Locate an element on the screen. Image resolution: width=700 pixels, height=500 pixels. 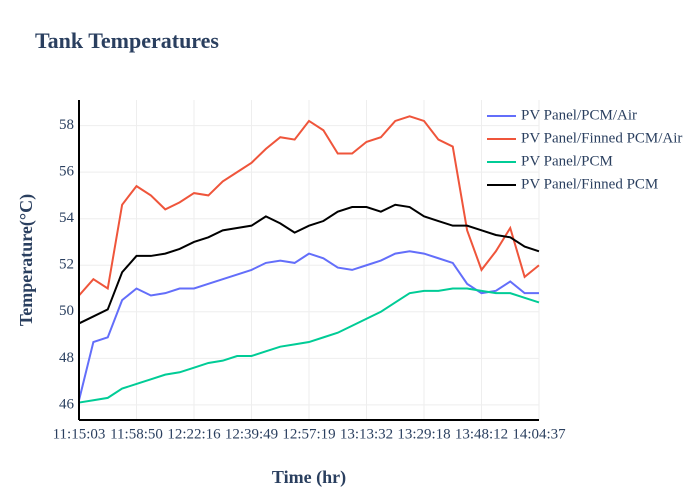
chart-title: Tank Temperatures is located at coordinates (127, 40).